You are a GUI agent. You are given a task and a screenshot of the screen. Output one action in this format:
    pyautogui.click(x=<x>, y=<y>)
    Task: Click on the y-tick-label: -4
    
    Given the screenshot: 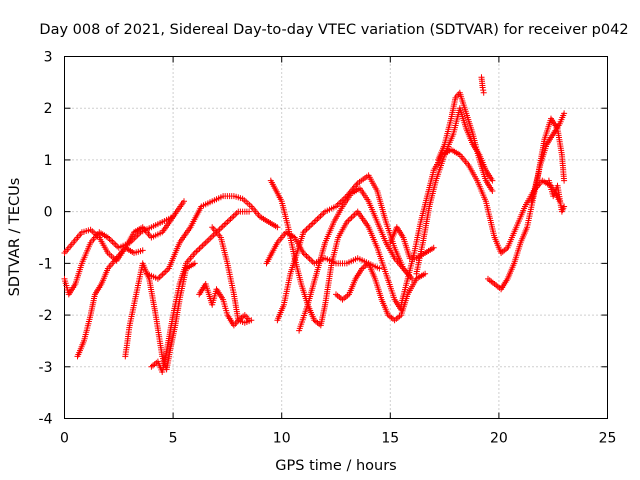 What is the action you would take?
    pyautogui.click(x=46, y=420)
    